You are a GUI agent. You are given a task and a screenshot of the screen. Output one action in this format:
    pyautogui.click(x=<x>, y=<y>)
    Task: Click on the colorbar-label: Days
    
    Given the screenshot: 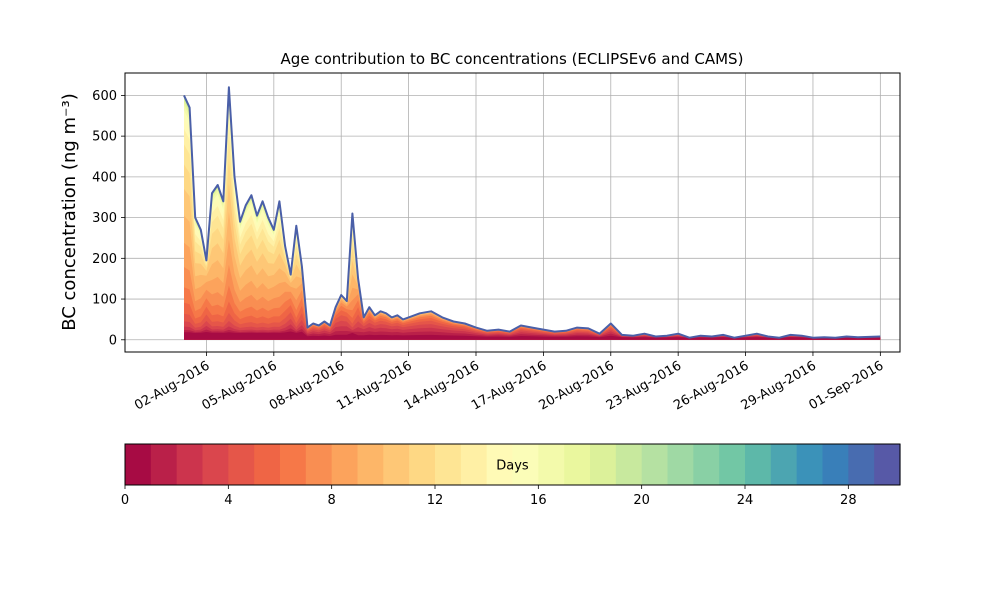 What is the action you would take?
    pyautogui.click(x=512, y=466)
    